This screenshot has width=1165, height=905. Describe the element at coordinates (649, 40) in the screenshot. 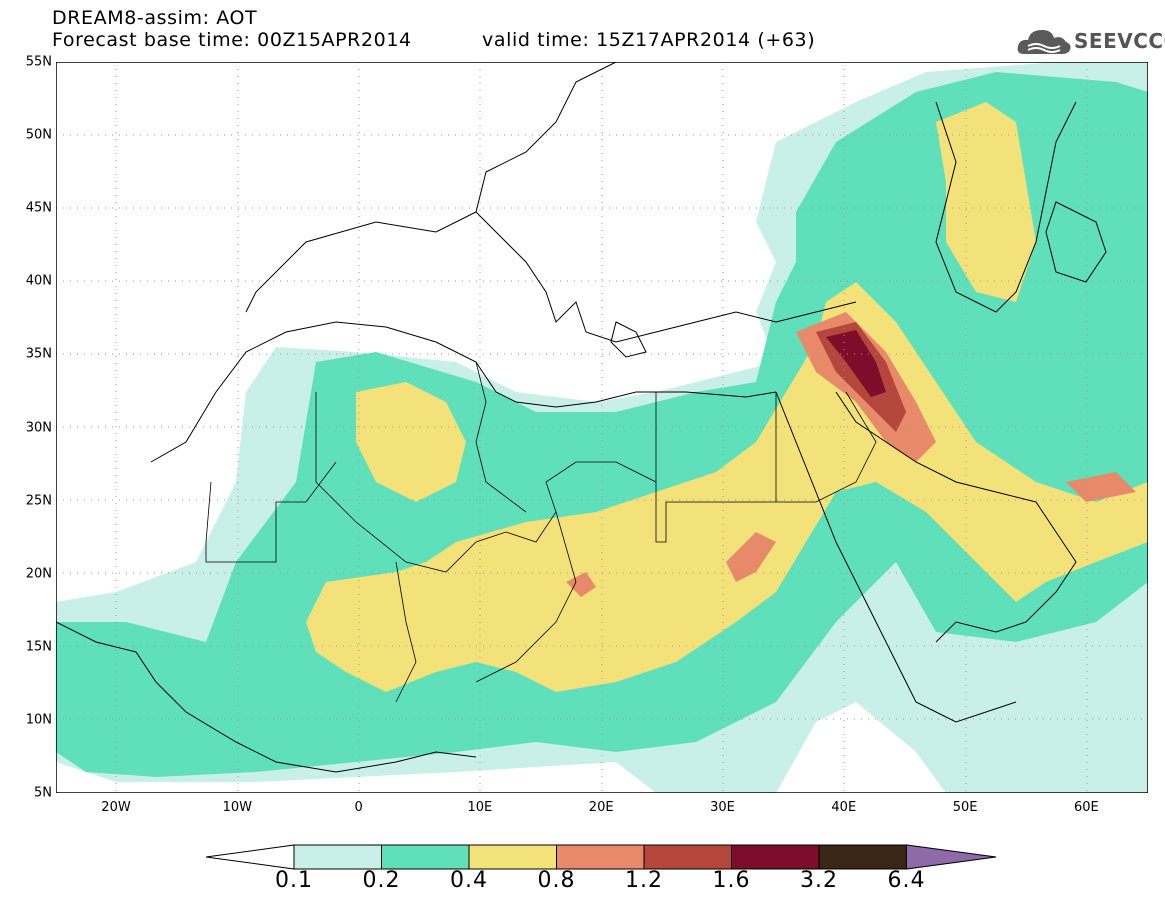

I see `valid-time: valid time: 15Z17APR2014 (+63)` at that location.